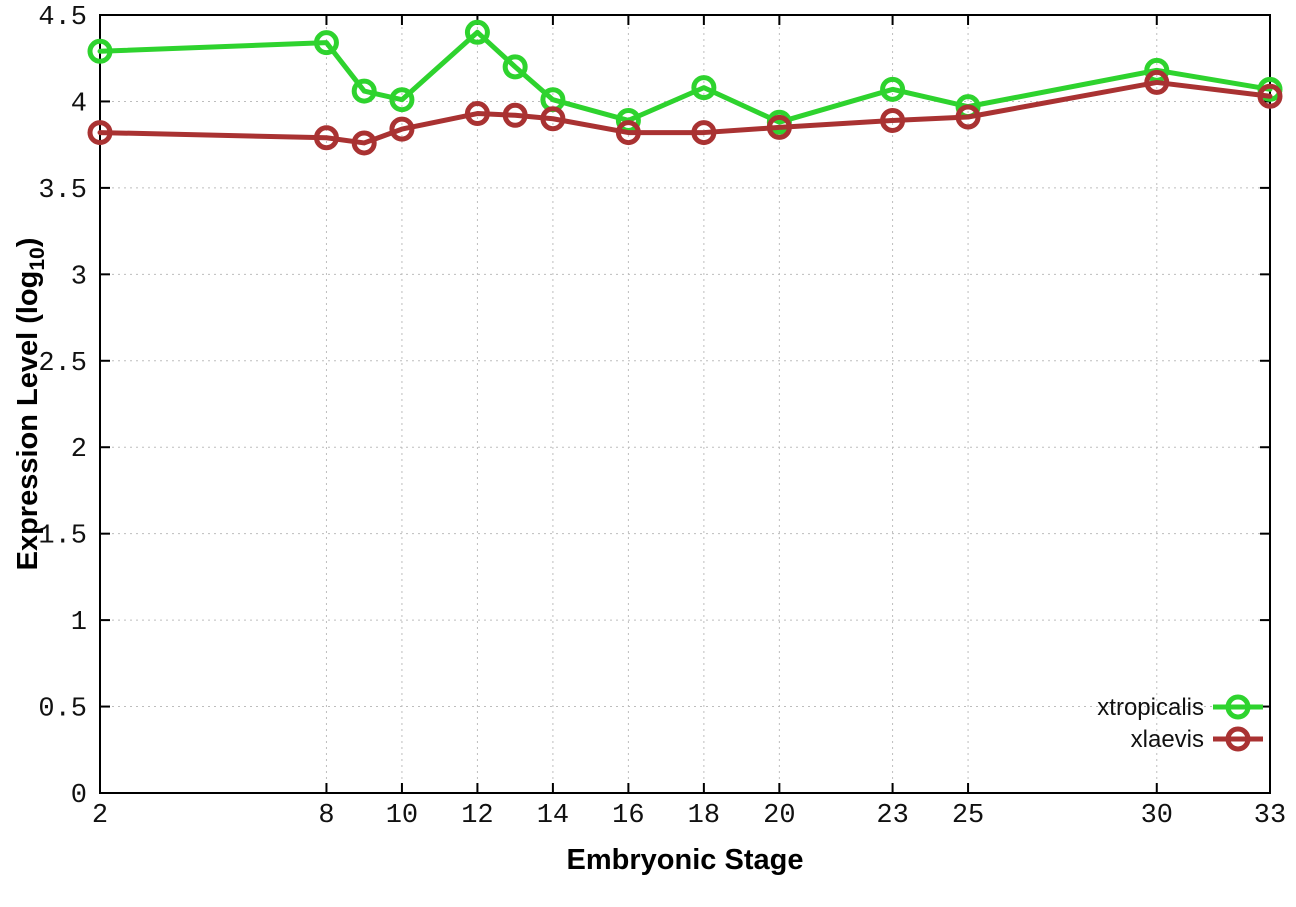 The image size is (1296, 907). What do you see at coordinates (79, 796) in the screenshot?
I see `y-tick-label: 0` at bounding box center [79, 796].